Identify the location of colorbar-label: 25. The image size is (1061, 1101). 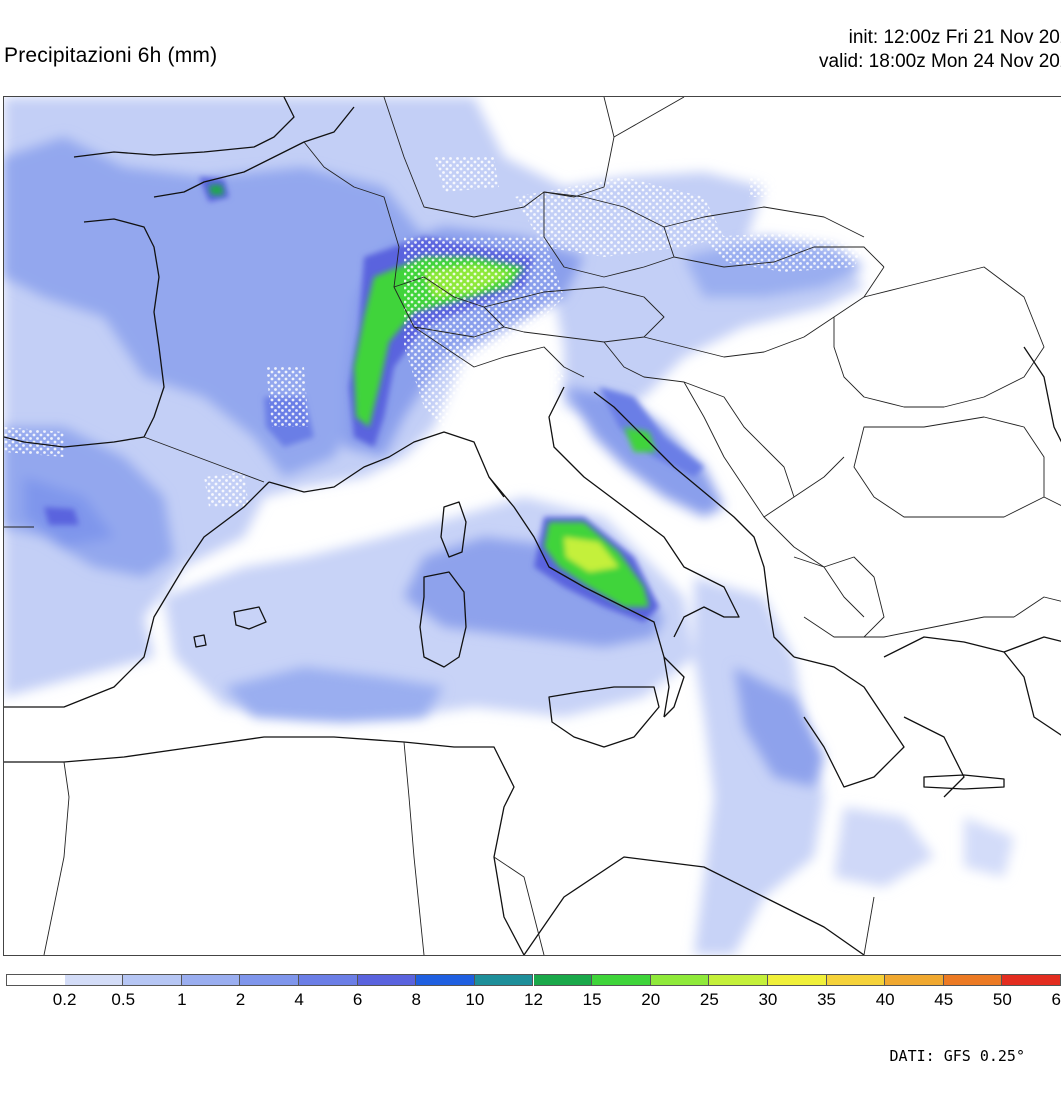
(709, 999).